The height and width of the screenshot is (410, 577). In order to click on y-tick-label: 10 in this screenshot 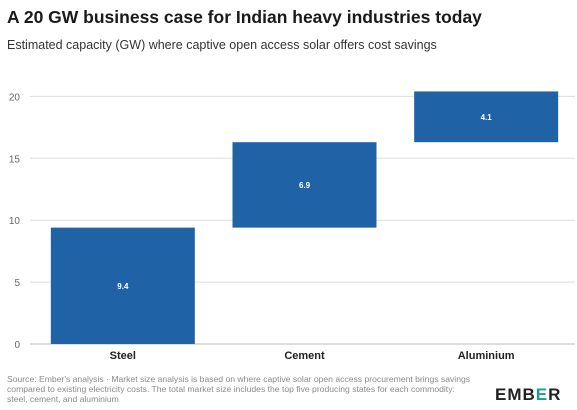, I will do `click(15, 221)`.